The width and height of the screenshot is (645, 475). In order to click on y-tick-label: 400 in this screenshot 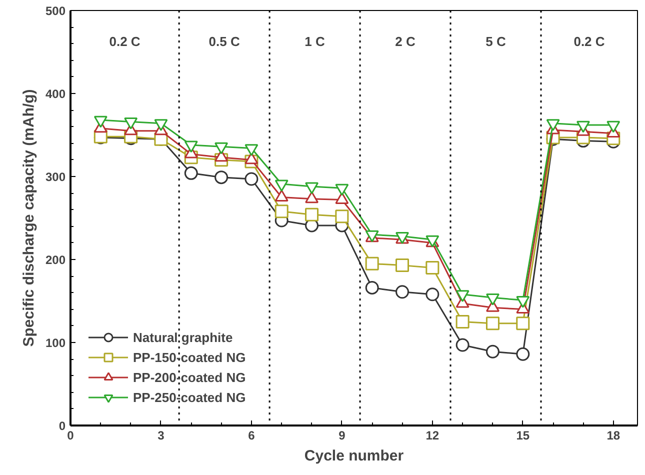, I will do `click(55, 94)`.